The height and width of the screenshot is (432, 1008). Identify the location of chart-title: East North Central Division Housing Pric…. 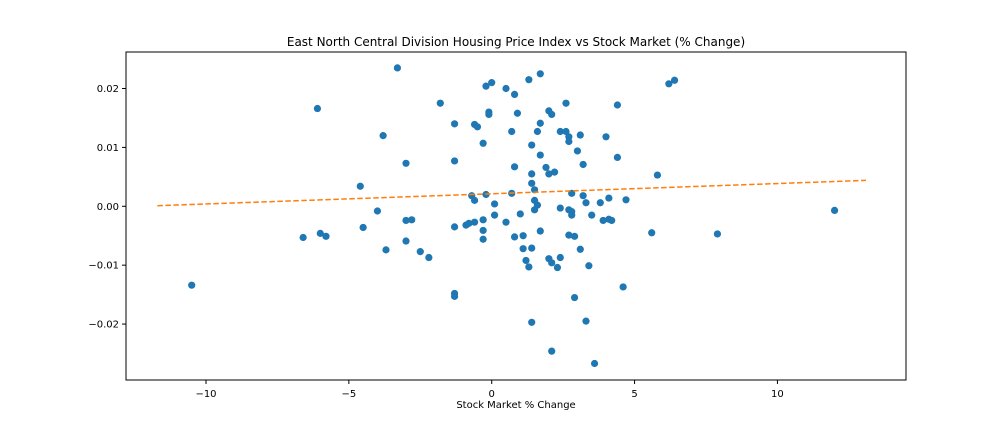
(516, 42).